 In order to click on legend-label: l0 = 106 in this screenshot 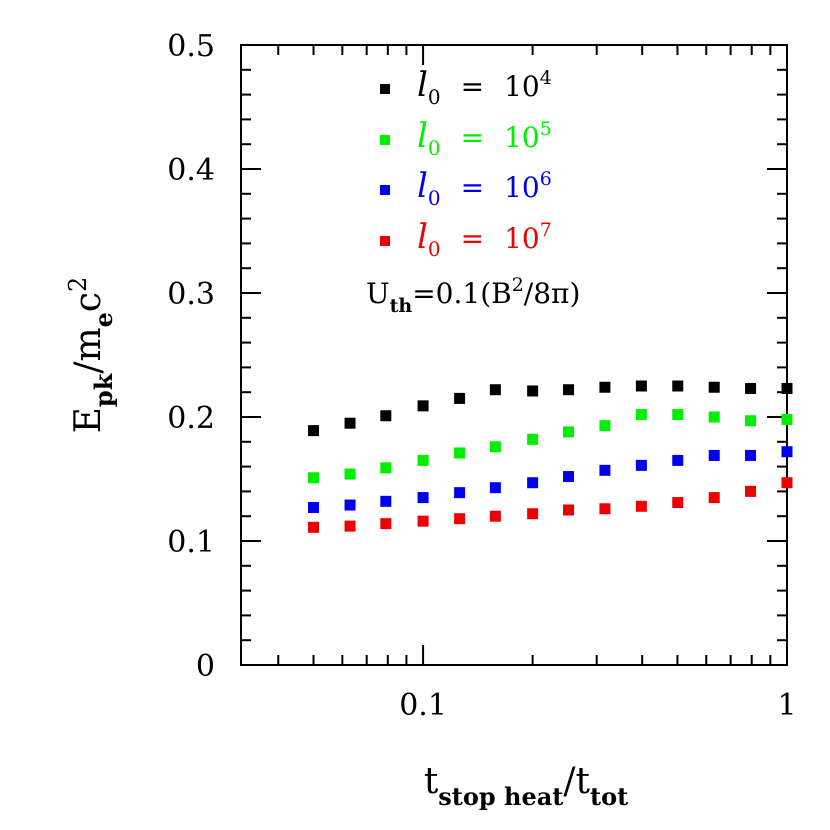, I will do `click(484, 188)`.